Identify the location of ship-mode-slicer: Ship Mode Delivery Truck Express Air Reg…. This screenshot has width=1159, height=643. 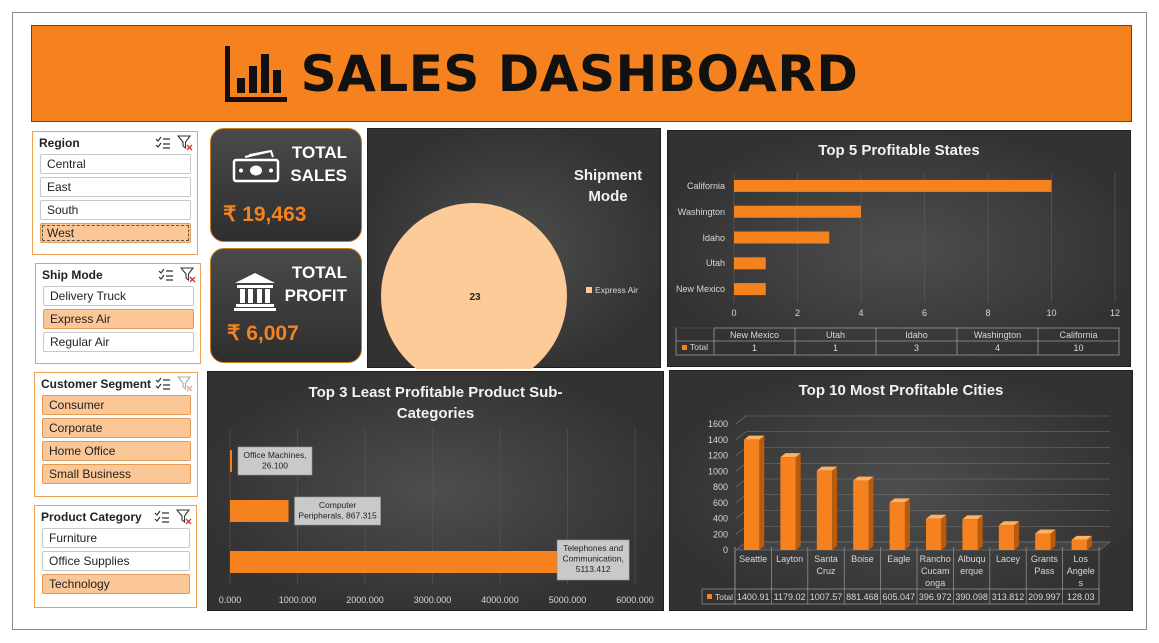
(118, 313).